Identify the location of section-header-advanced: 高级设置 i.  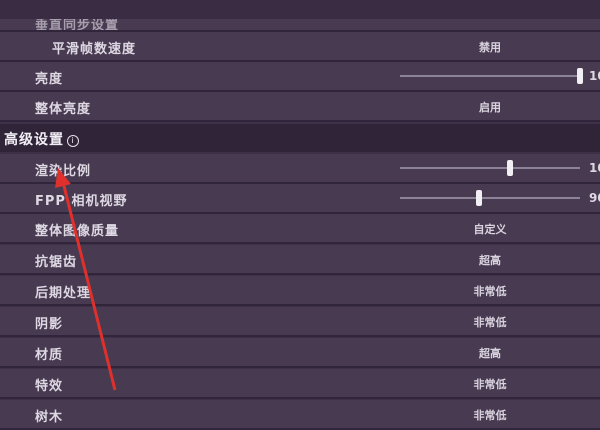
(300, 138).